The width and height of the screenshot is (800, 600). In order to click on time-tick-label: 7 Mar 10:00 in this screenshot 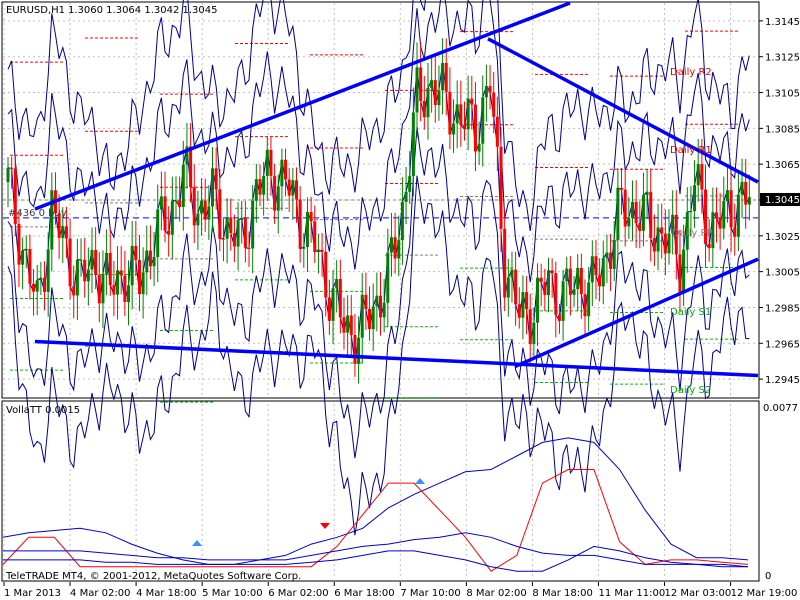, I will do `click(430, 593)`.